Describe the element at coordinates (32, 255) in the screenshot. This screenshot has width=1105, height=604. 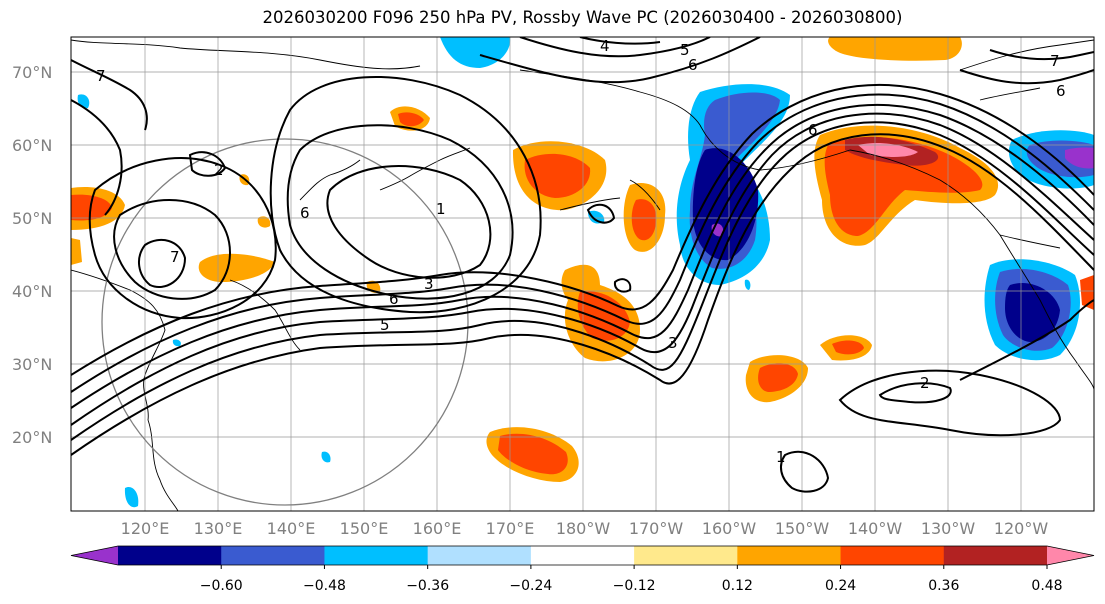
I see `latitude-labels: 70°N 60°N 50°N 40°N 30°N 20°N` at that location.